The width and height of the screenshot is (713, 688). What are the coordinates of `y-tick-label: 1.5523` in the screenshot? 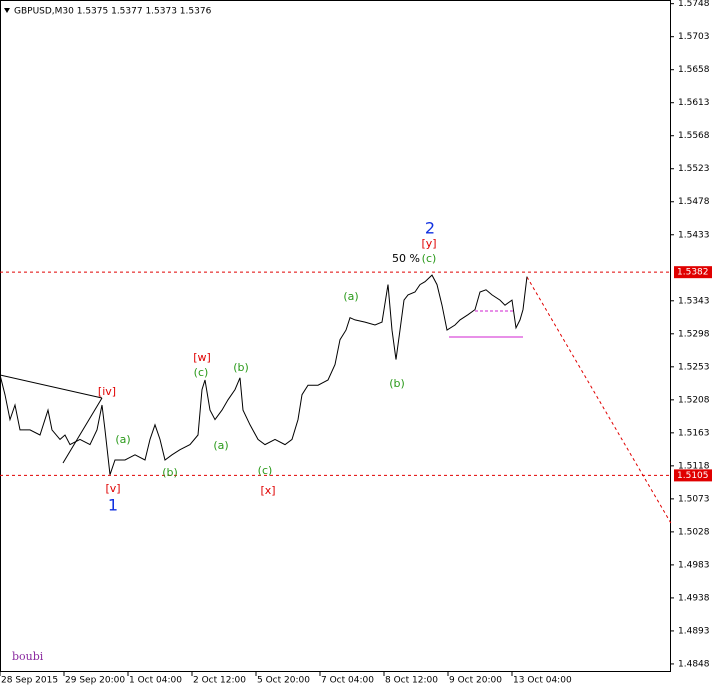 It's located at (694, 169).